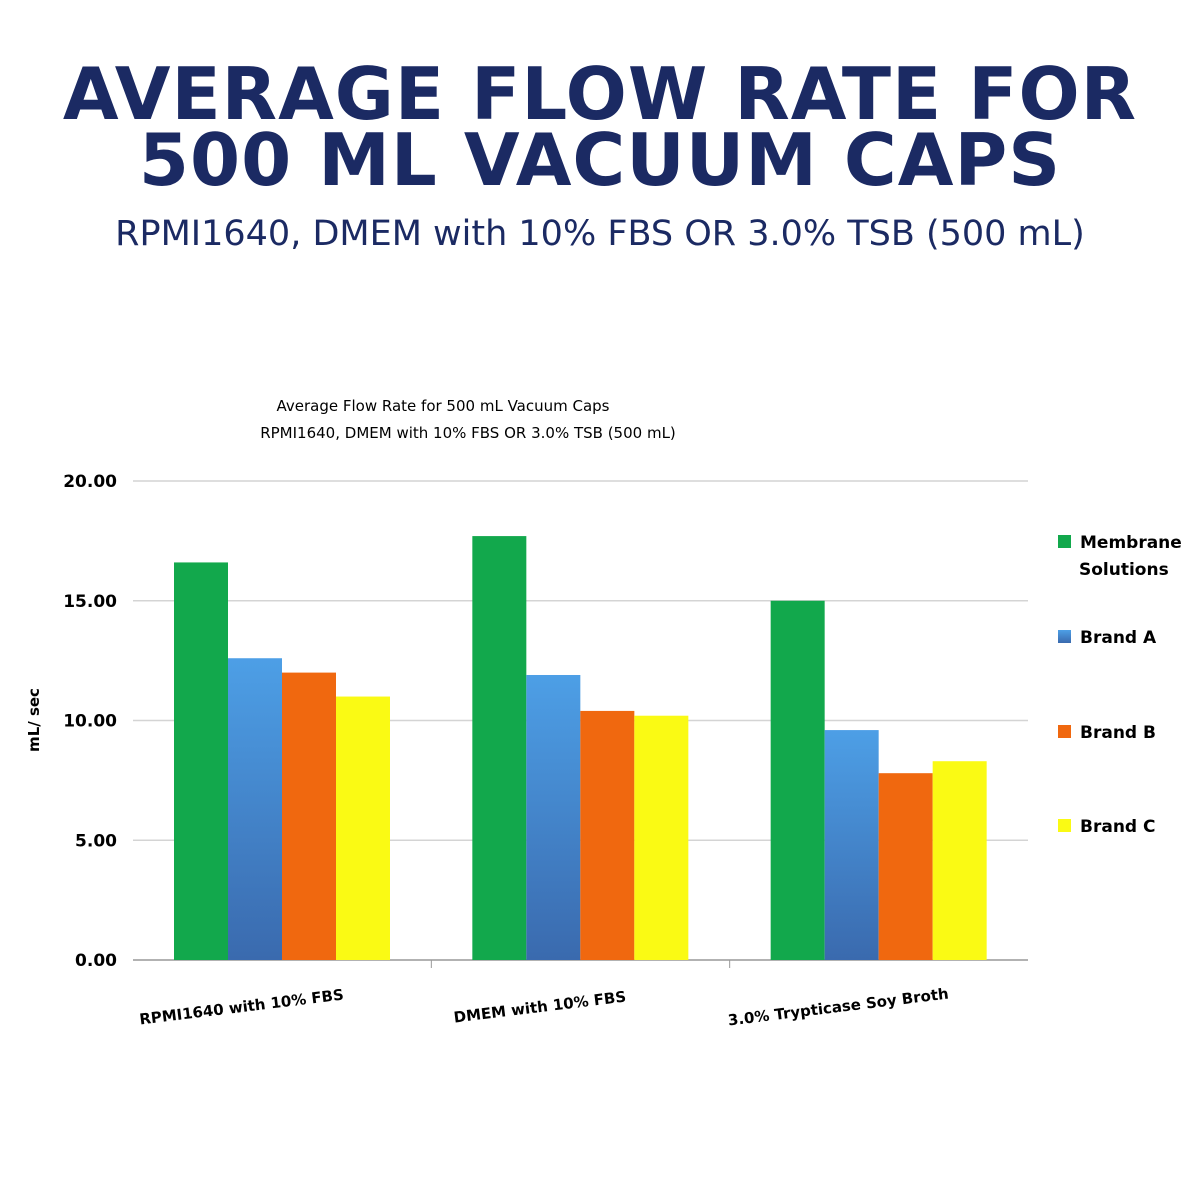 This screenshot has height=1200, width=1200. What do you see at coordinates (90, 482) in the screenshot?
I see `y-tick-label: 20.00` at bounding box center [90, 482].